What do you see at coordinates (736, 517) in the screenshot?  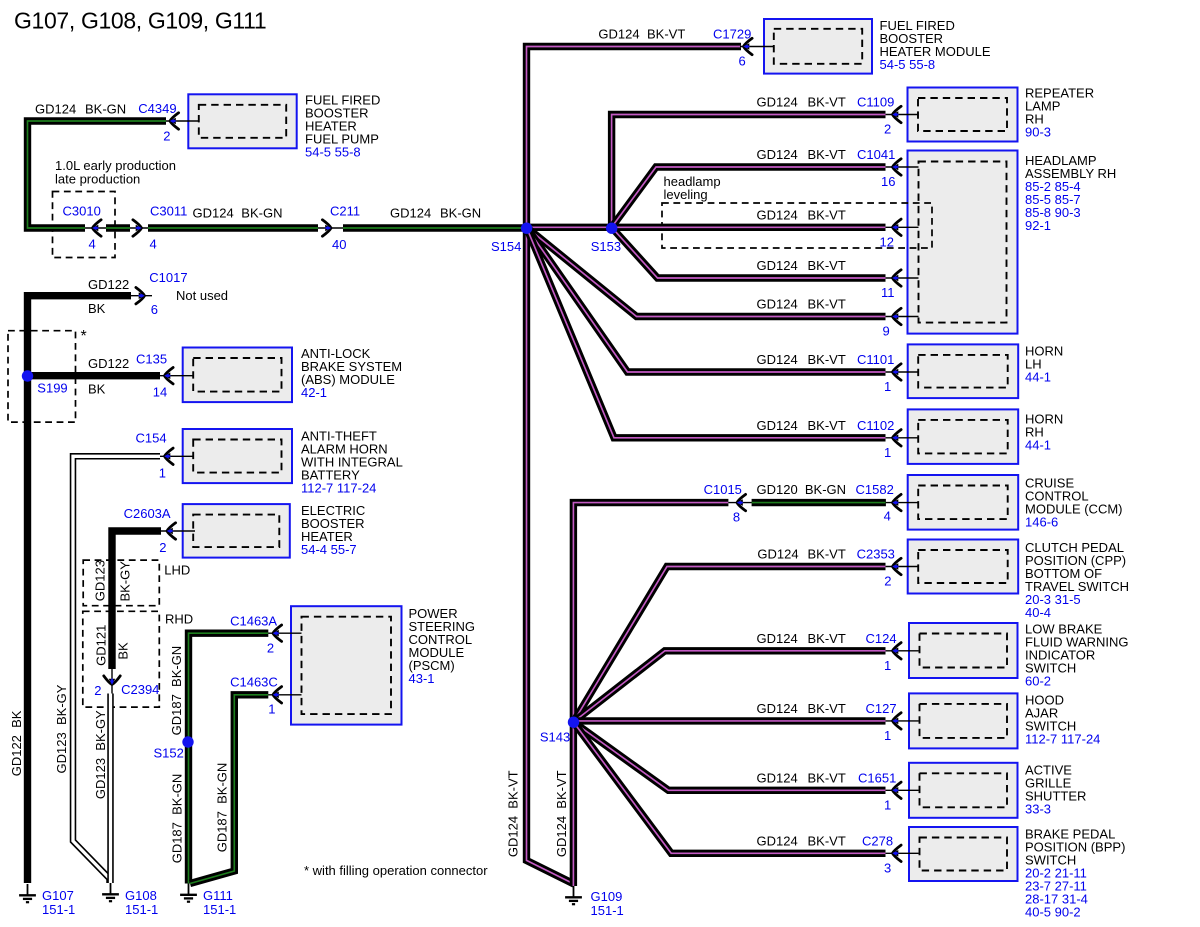 I see `svg-text: 8` at bounding box center [736, 517].